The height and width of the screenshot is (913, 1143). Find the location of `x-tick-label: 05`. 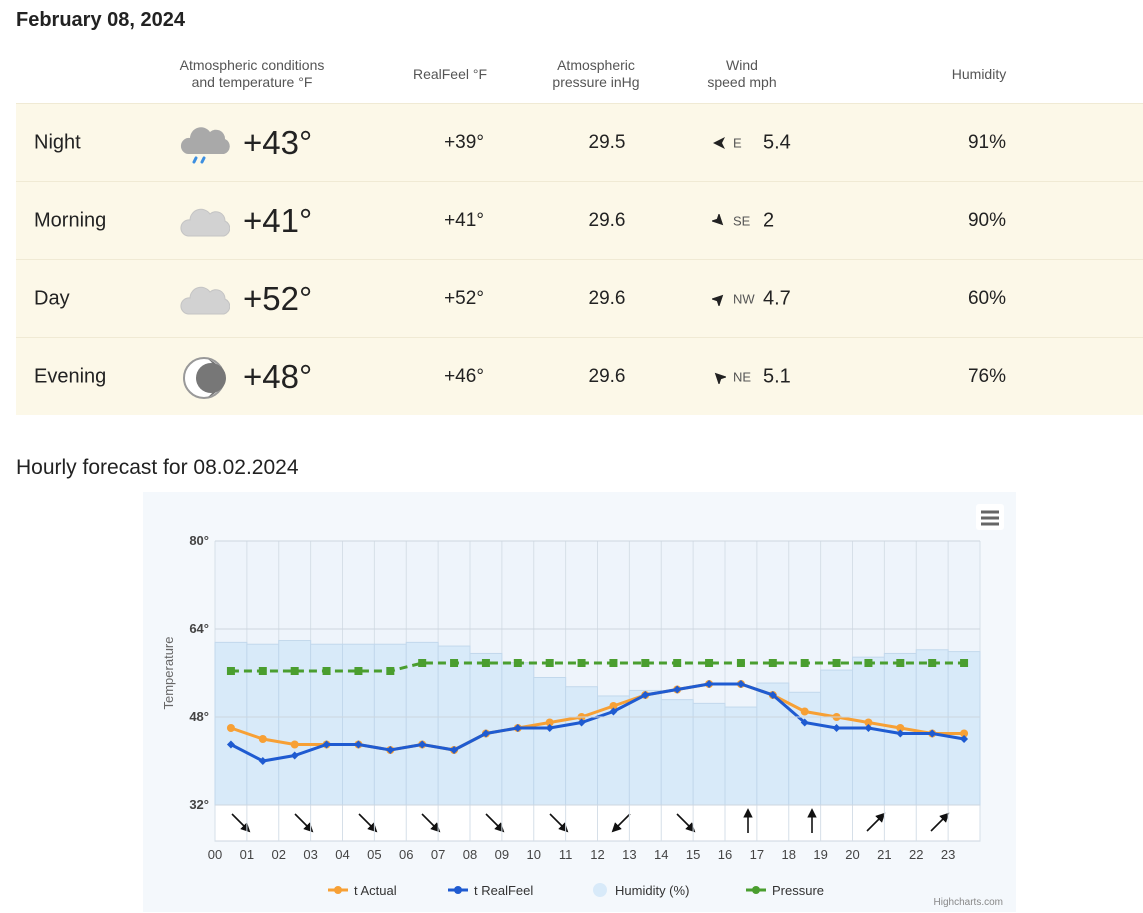

x-tick-label: 05 is located at coordinates (374, 854).